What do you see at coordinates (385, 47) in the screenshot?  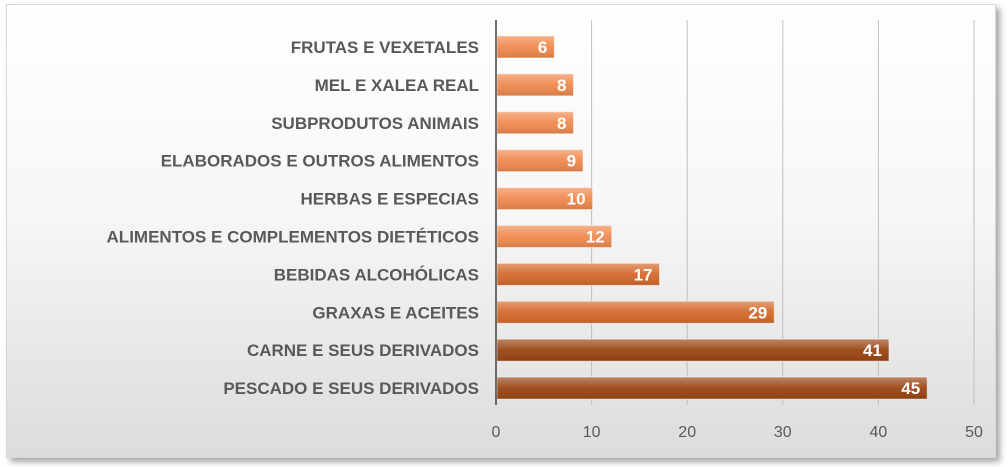 I see `category-label: FRUTAS E VEXETALES` at bounding box center [385, 47].